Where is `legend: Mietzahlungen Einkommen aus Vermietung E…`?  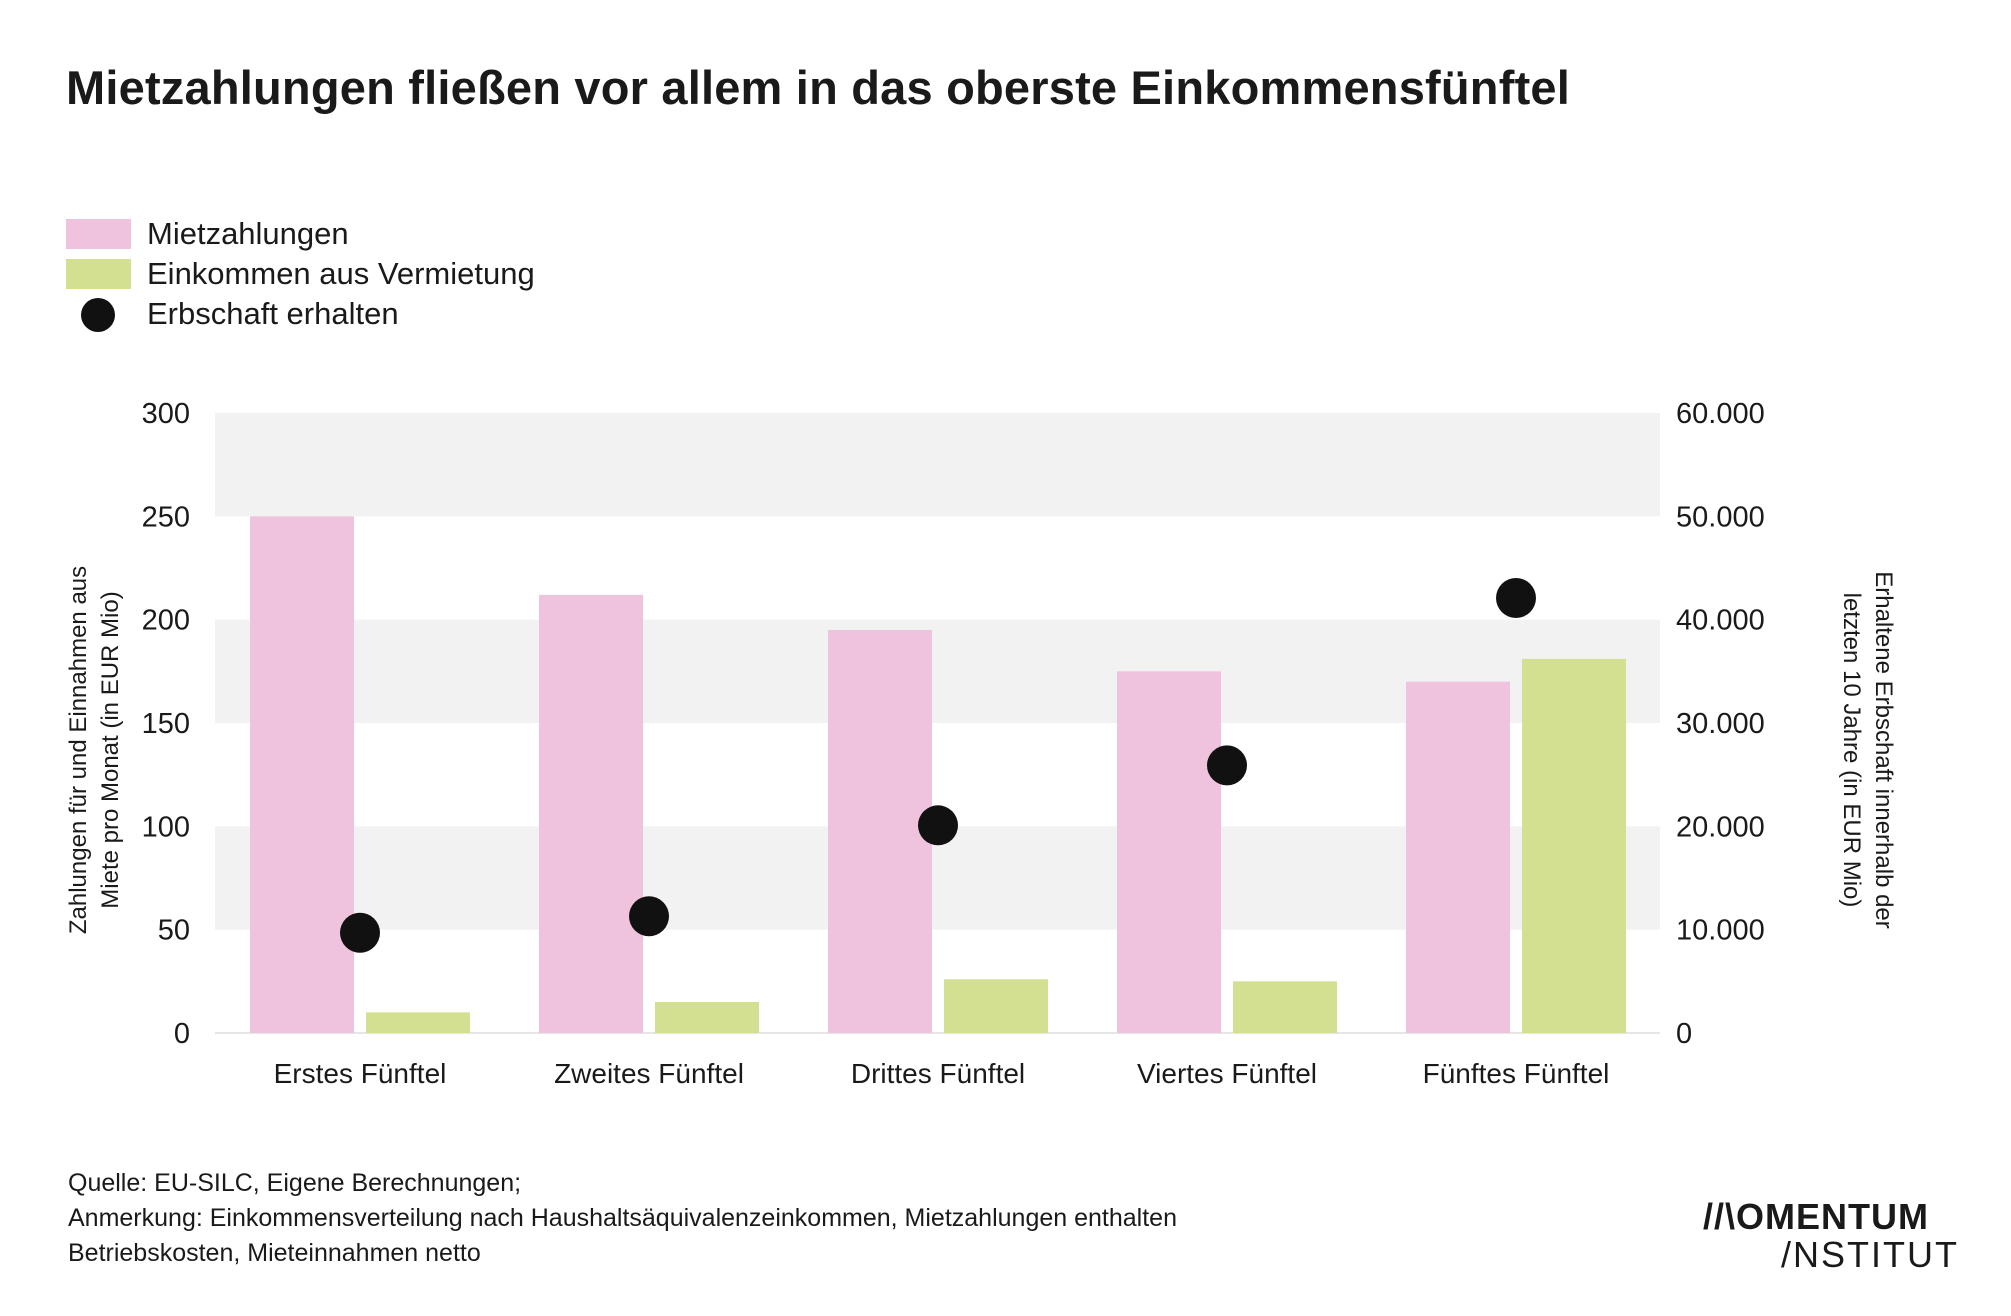 legend: Mietzahlungen Einkommen aus Vermietung E… is located at coordinates (300, 274).